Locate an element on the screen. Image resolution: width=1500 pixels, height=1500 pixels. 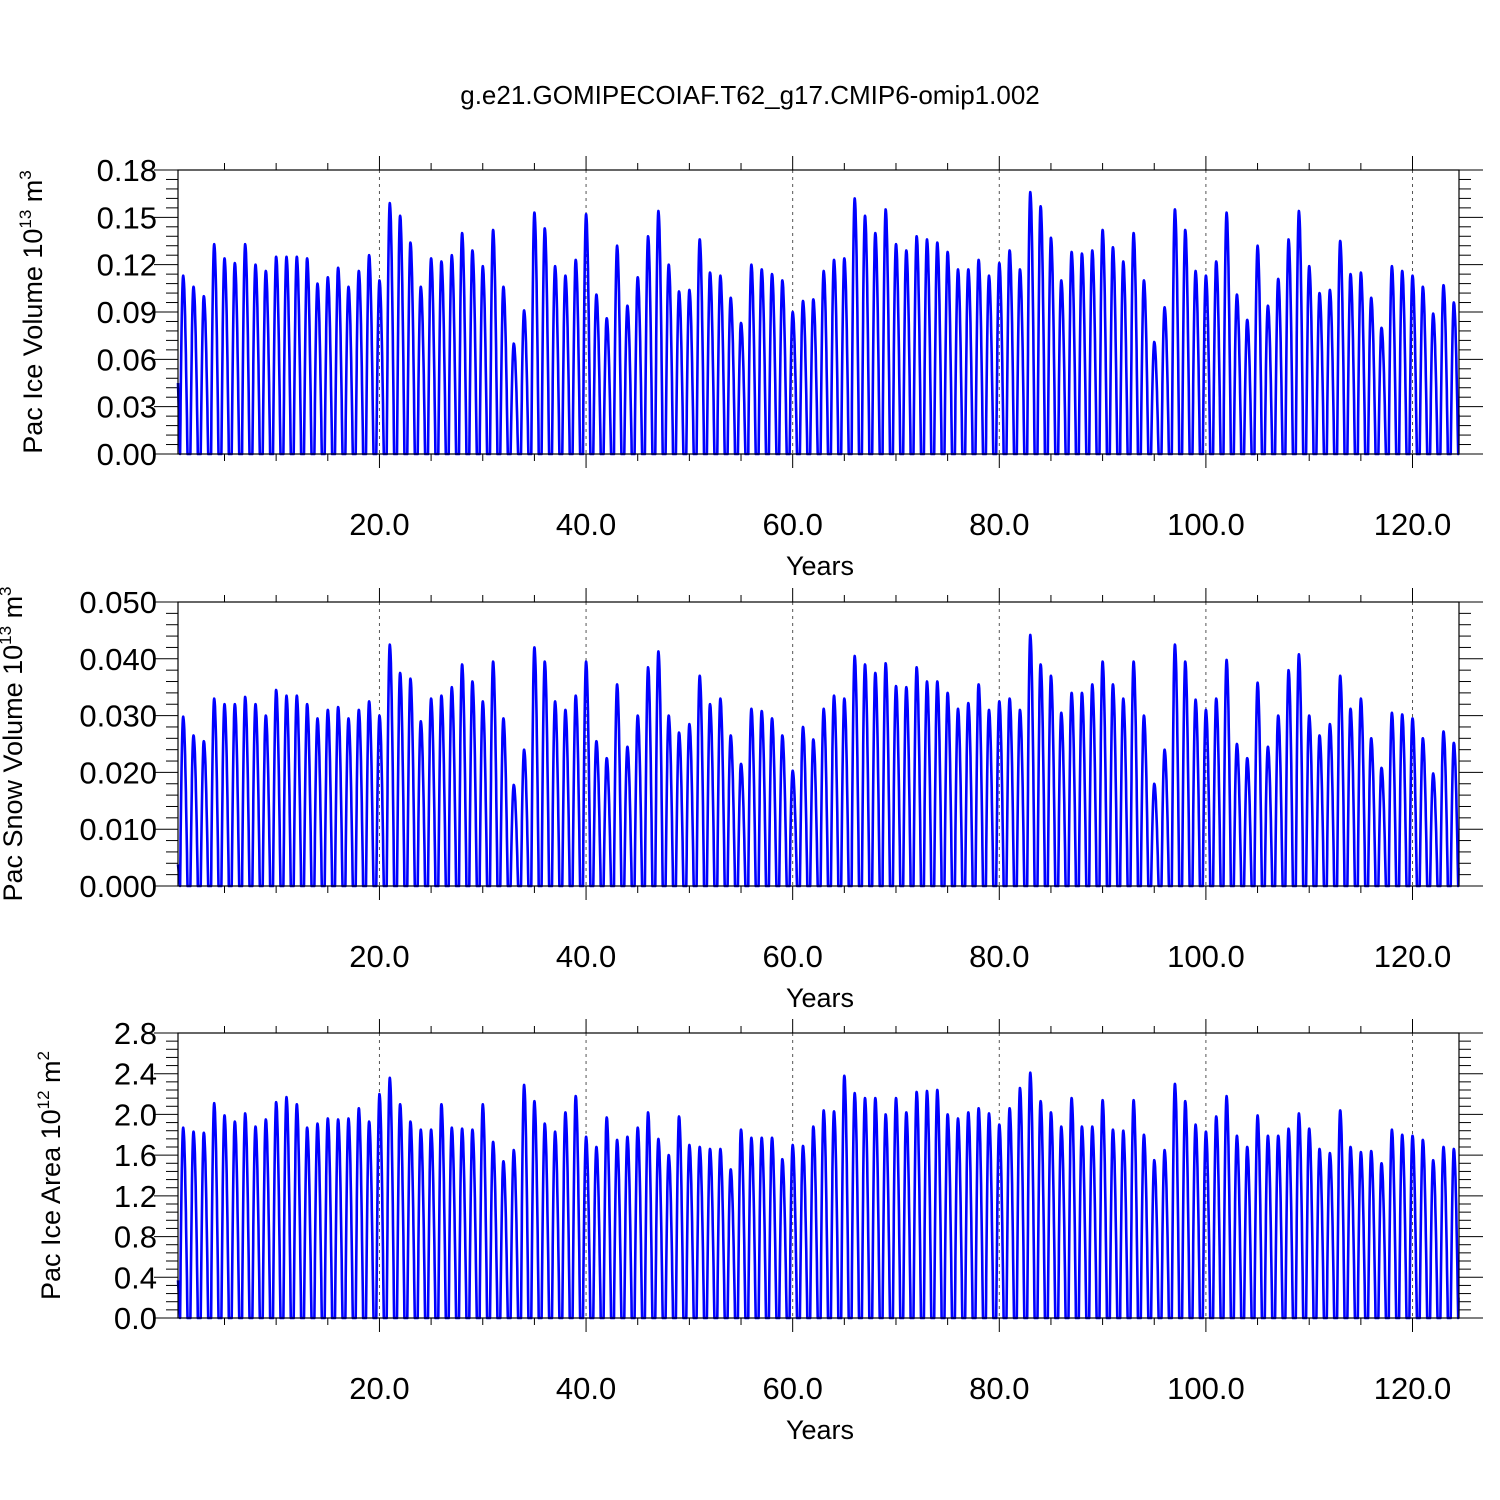
y-tick-label: 1.6 is located at coordinates (135, 1155).